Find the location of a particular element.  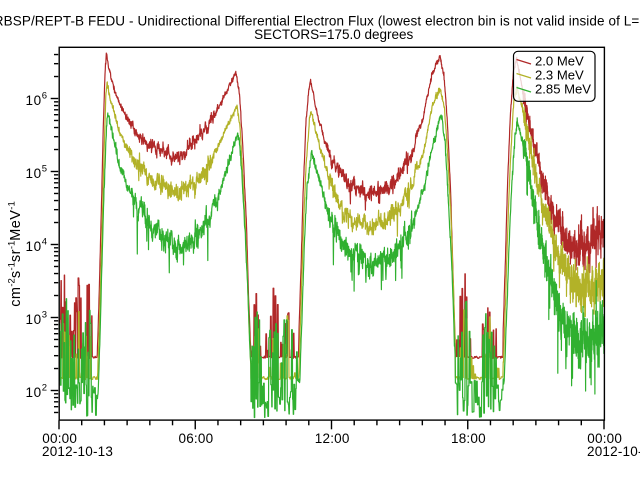

svg-text: 10³ is located at coordinates (36, 318).